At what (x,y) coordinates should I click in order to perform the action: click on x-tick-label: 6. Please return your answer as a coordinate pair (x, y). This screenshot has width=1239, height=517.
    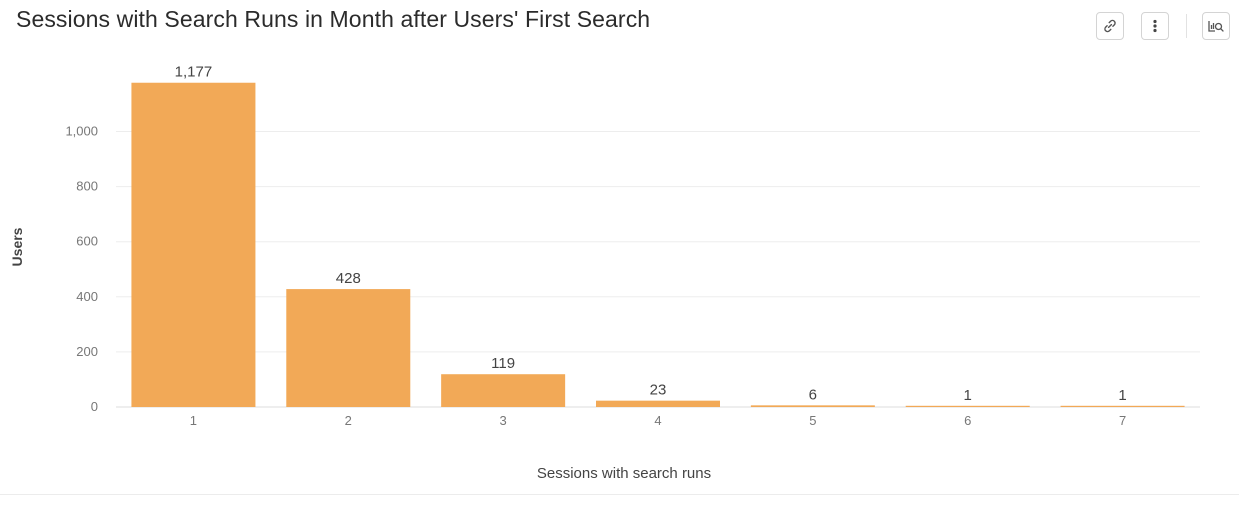
    Looking at the image, I should click on (967, 420).